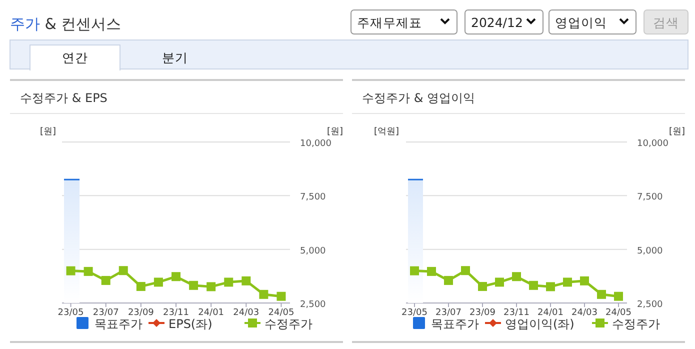 This screenshot has width=695, height=349. What do you see at coordinates (387, 132) in the screenshot?
I see `y-axis-title: [억원]` at bounding box center [387, 132].